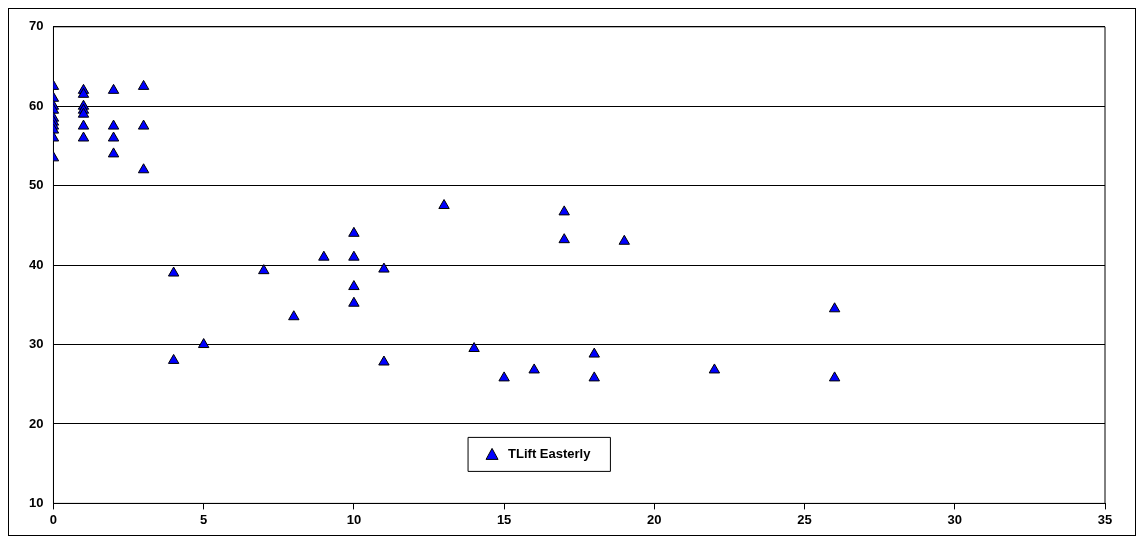 The height and width of the screenshot is (544, 1144). I want to click on x-tick-label: 5, so click(204, 519).